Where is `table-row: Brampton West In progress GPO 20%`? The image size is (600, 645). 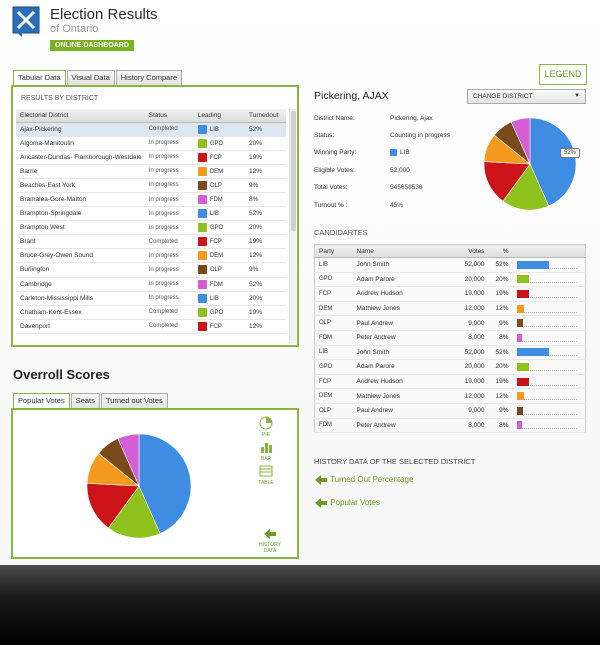
table-row: Brampton West In progress GPO 20% is located at coordinates (151, 228).